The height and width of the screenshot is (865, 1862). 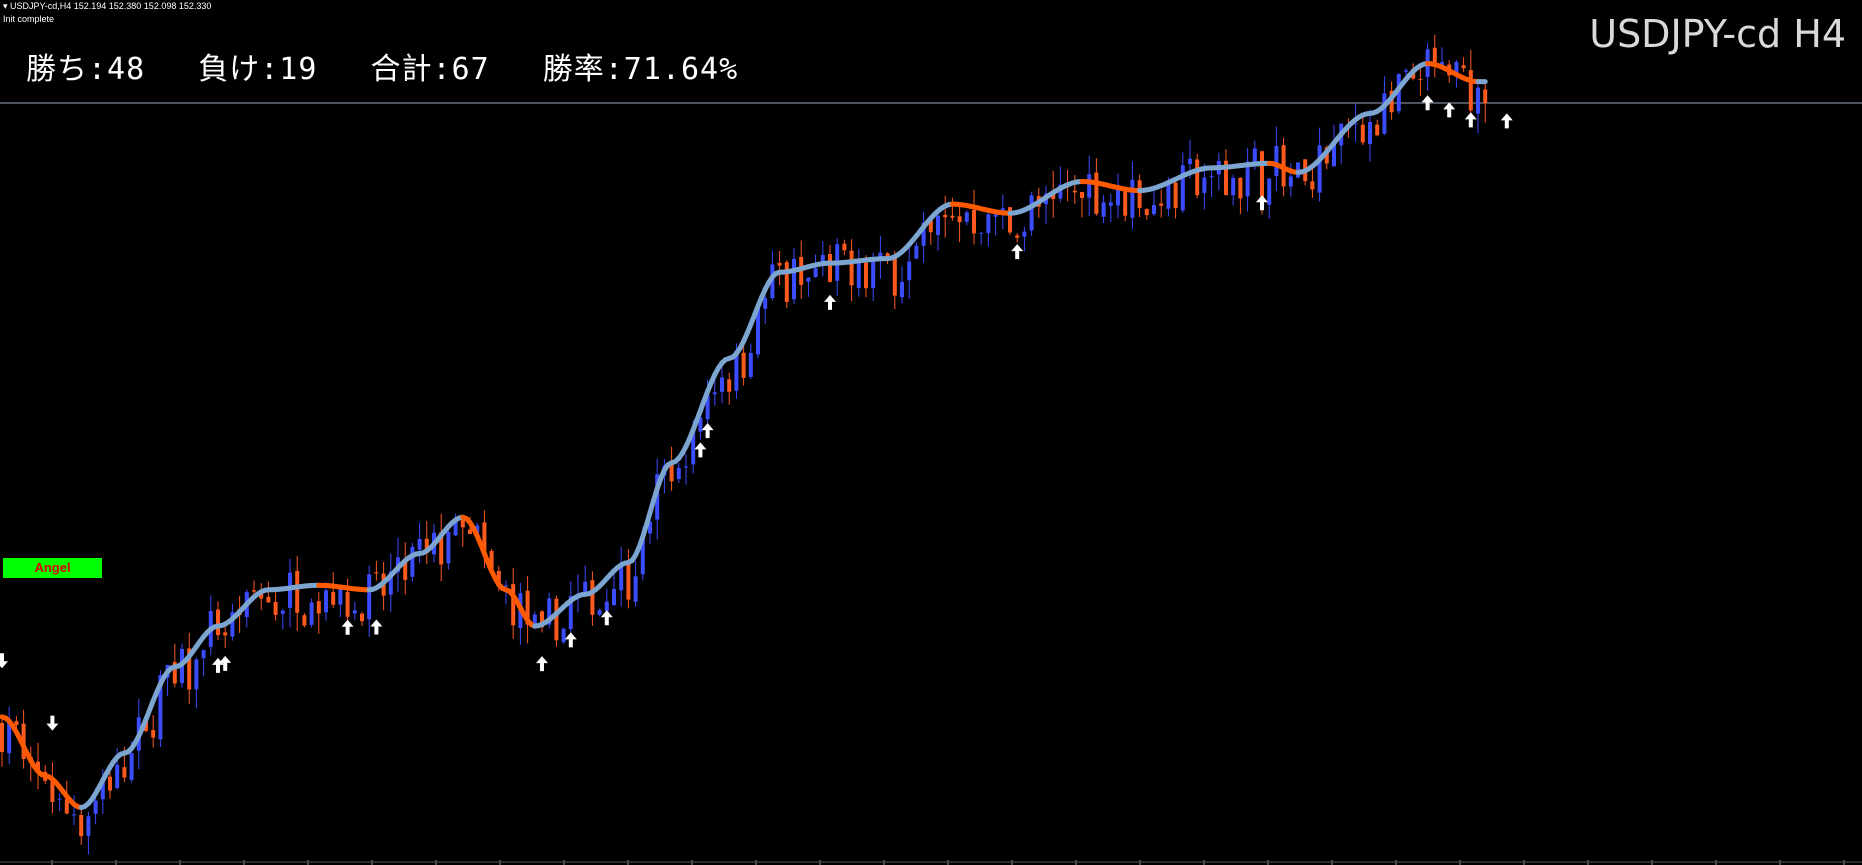 What do you see at coordinates (29, 19) in the screenshot?
I see `status-text: Init complete` at bounding box center [29, 19].